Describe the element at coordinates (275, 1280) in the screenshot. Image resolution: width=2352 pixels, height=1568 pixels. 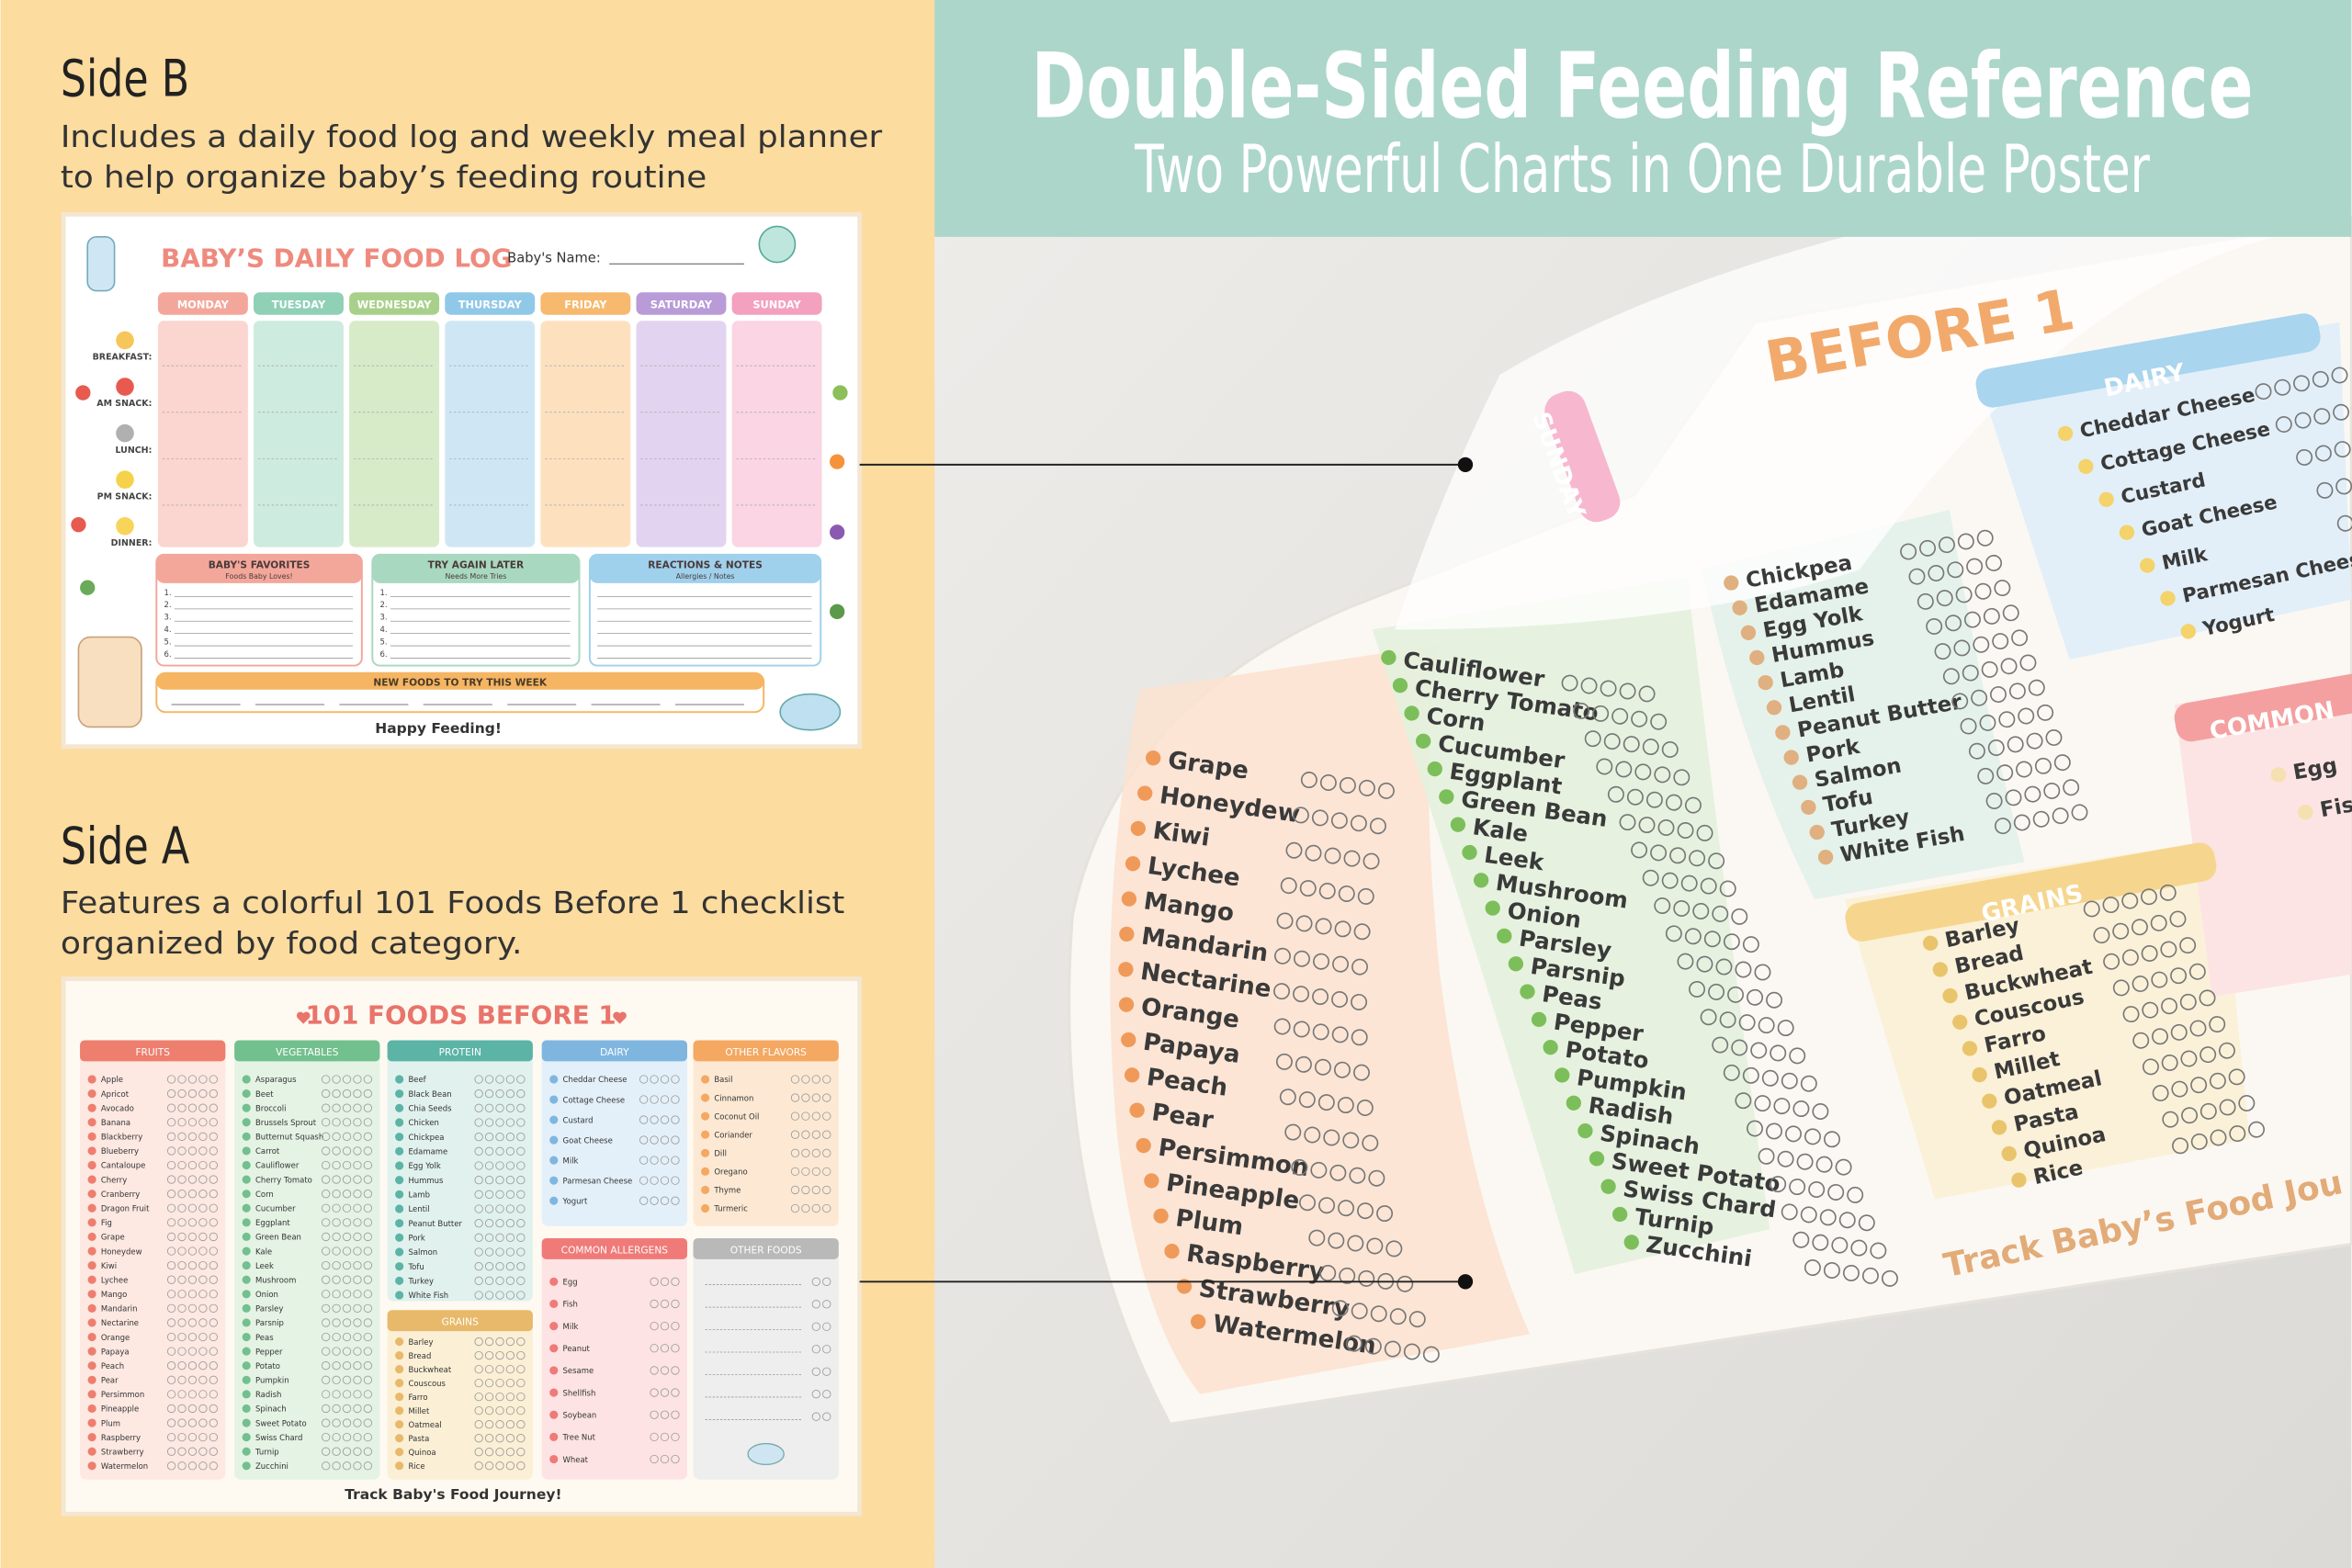
I see `food-name: Mushroom` at that location.